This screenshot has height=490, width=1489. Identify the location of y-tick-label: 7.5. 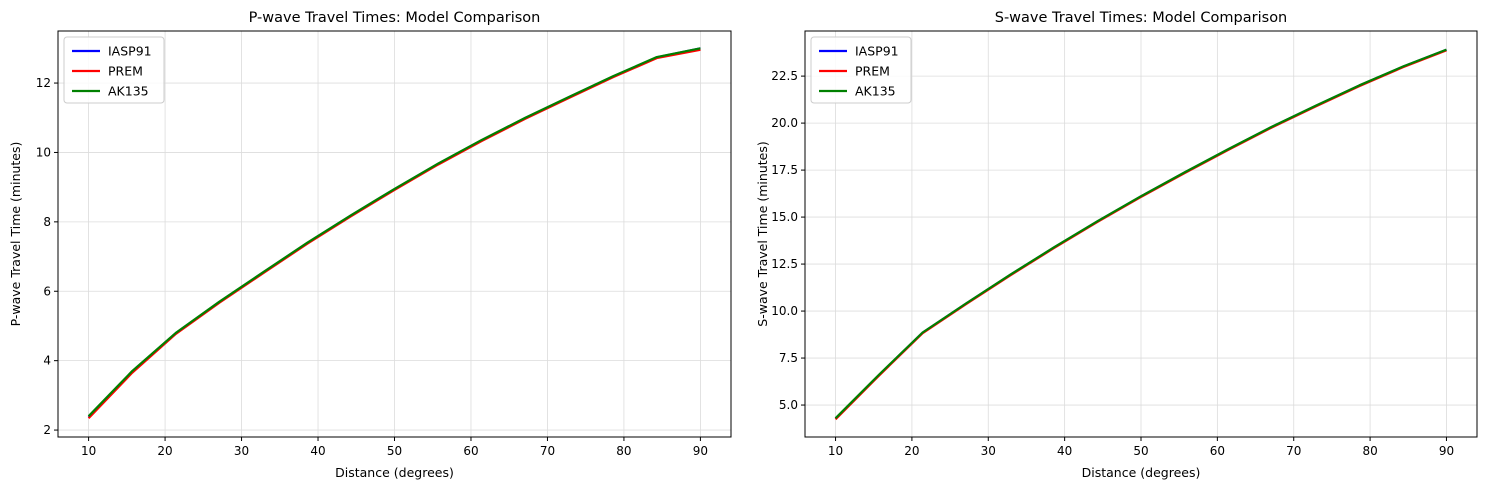
(788, 358).